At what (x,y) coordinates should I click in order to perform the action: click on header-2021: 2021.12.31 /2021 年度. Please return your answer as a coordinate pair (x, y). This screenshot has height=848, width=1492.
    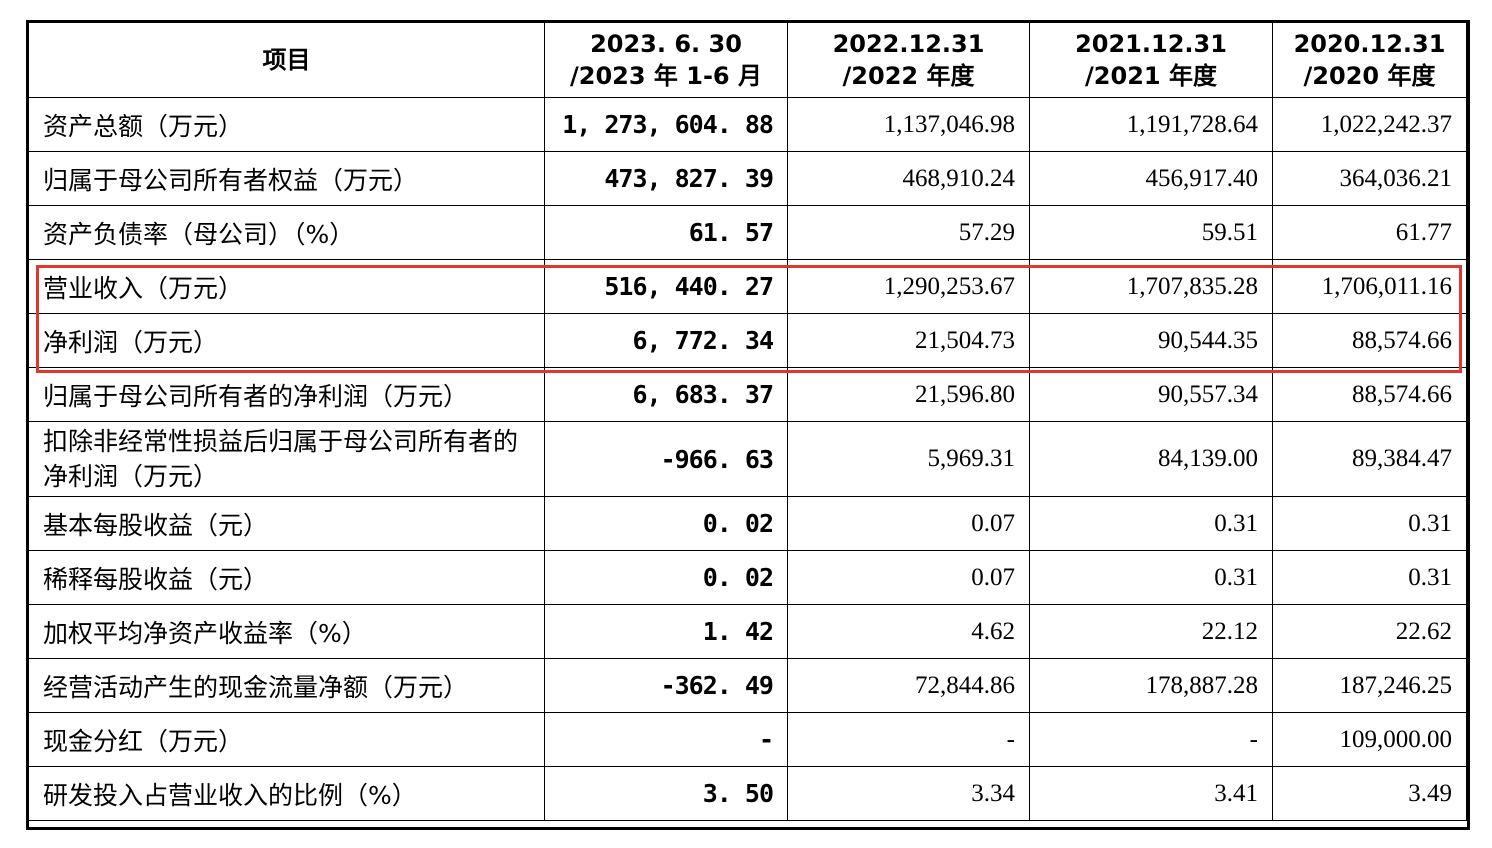
    Looking at the image, I should click on (1151, 60).